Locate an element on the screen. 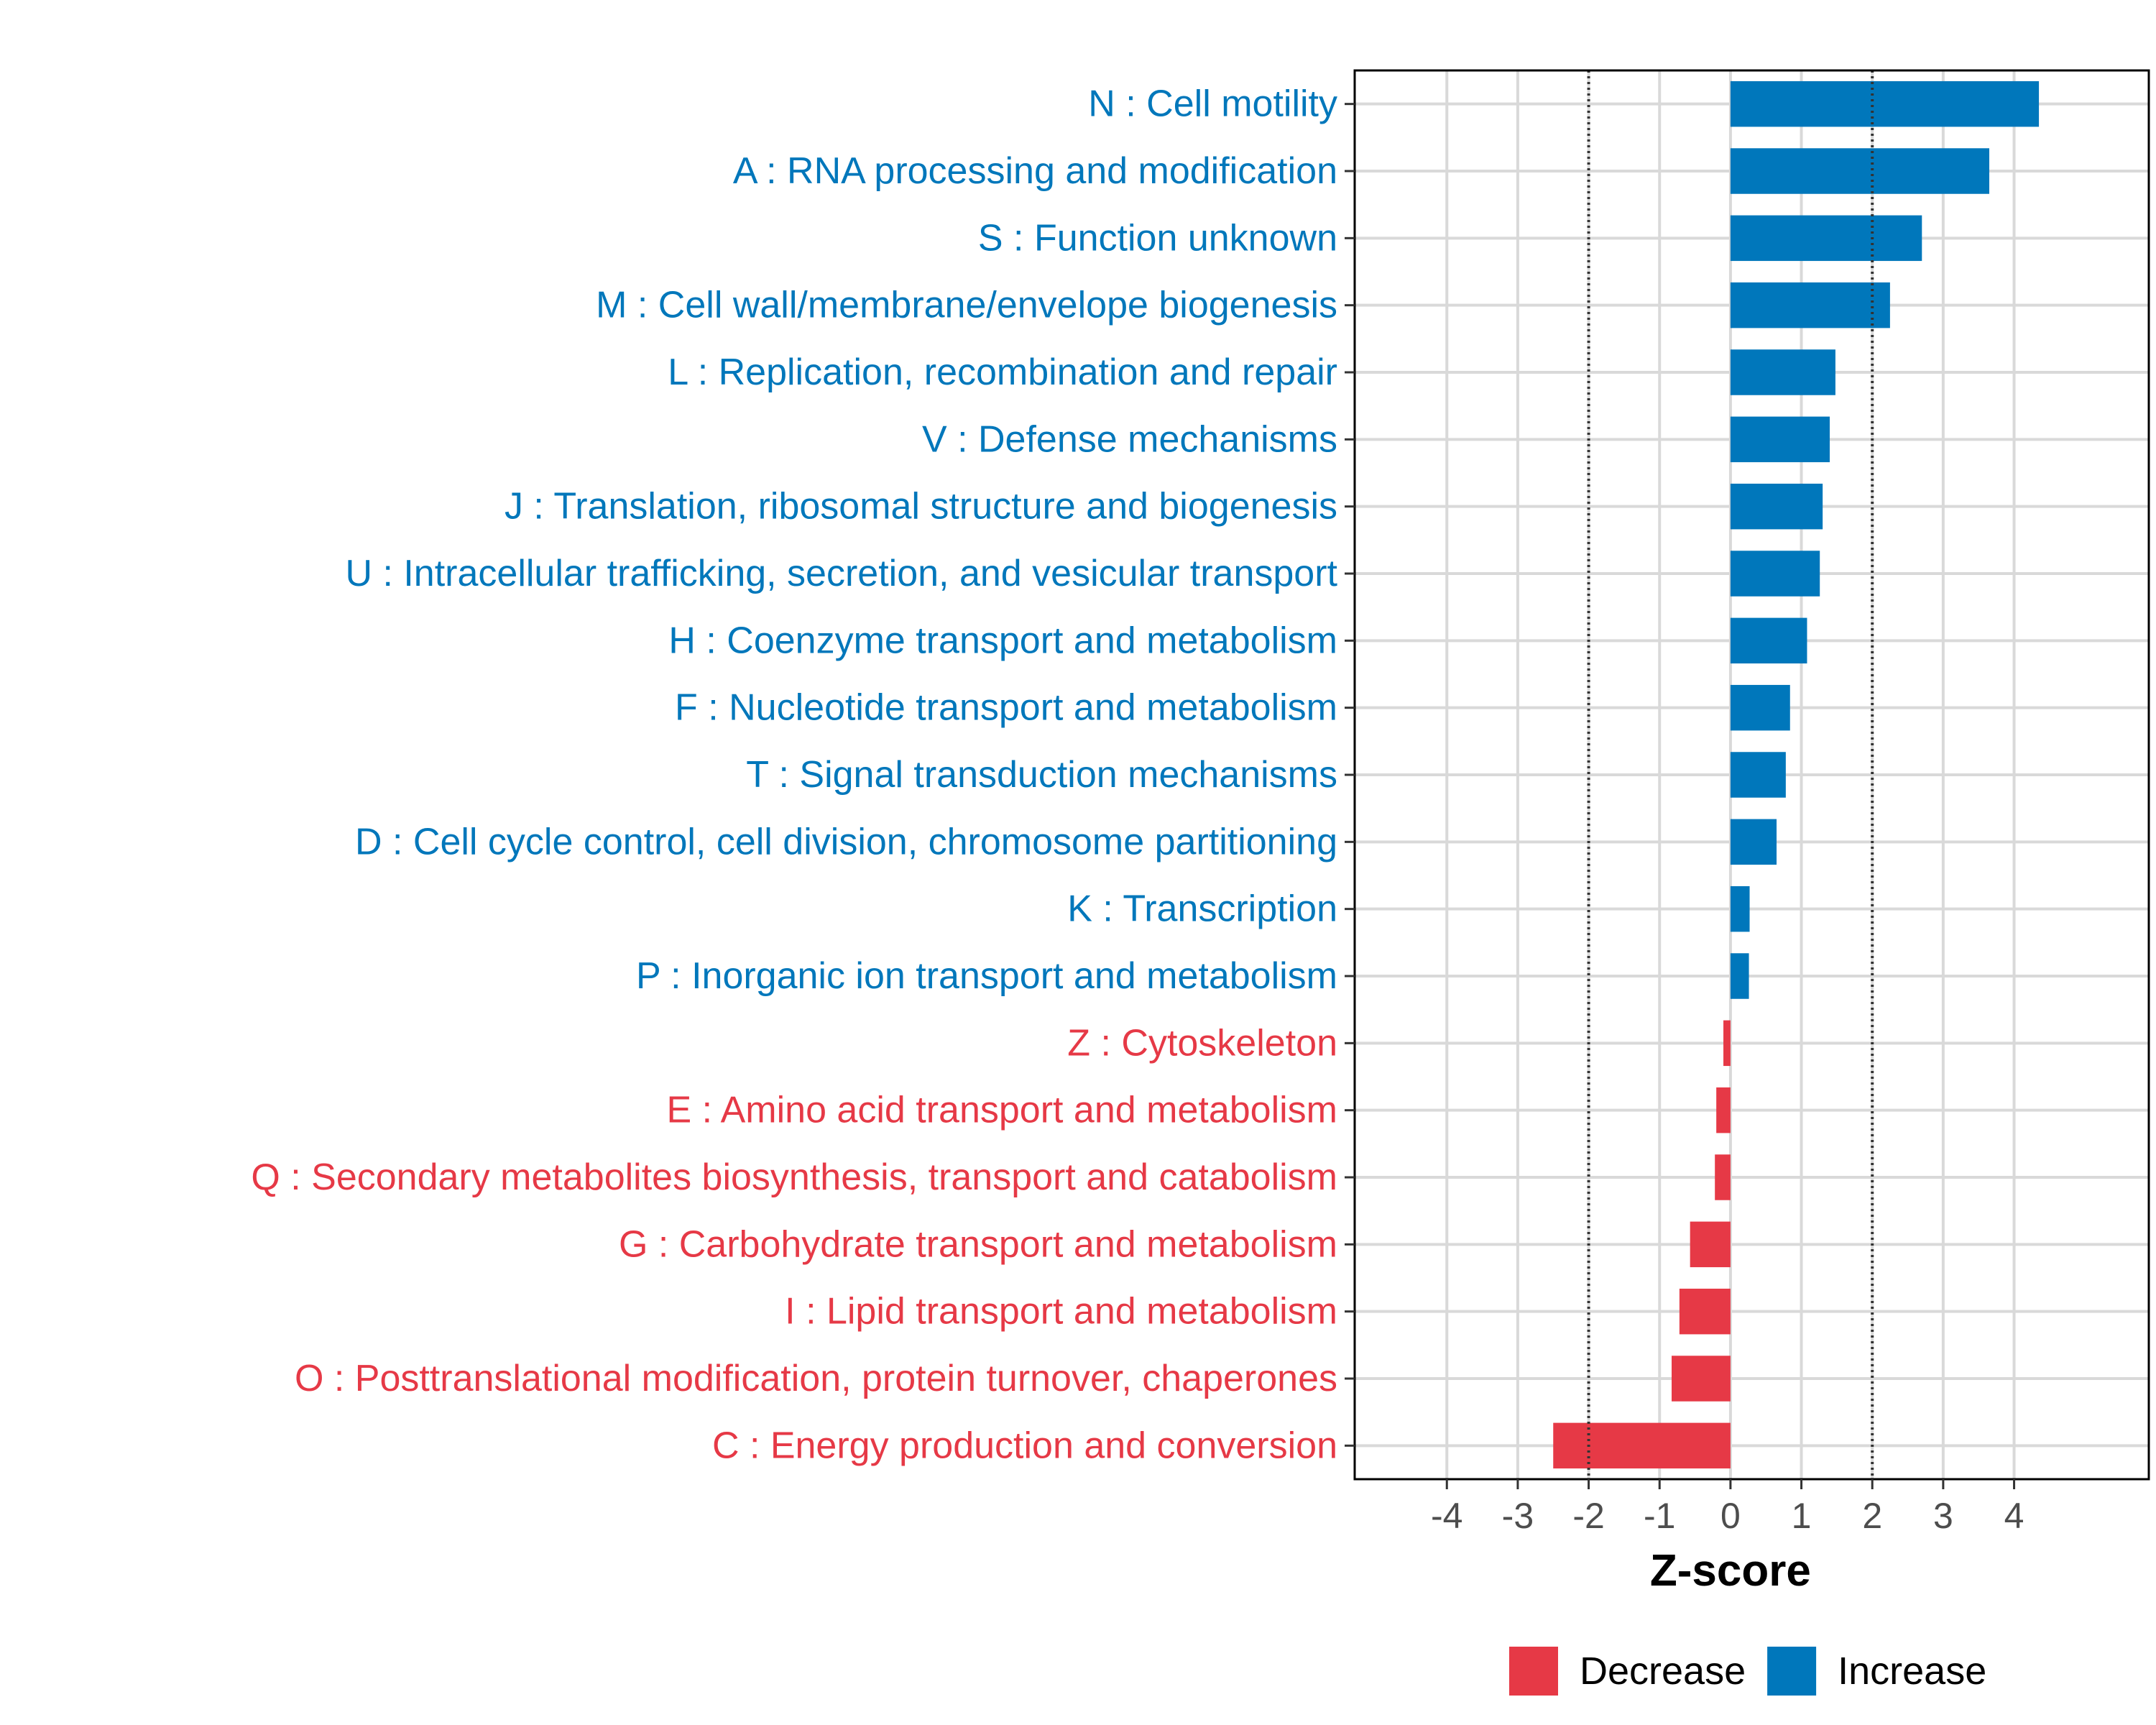 This screenshot has width=2156, height=1725. y-tick-label: E : Amino acid transport and metabolism is located at coordinates (1001, 1110).